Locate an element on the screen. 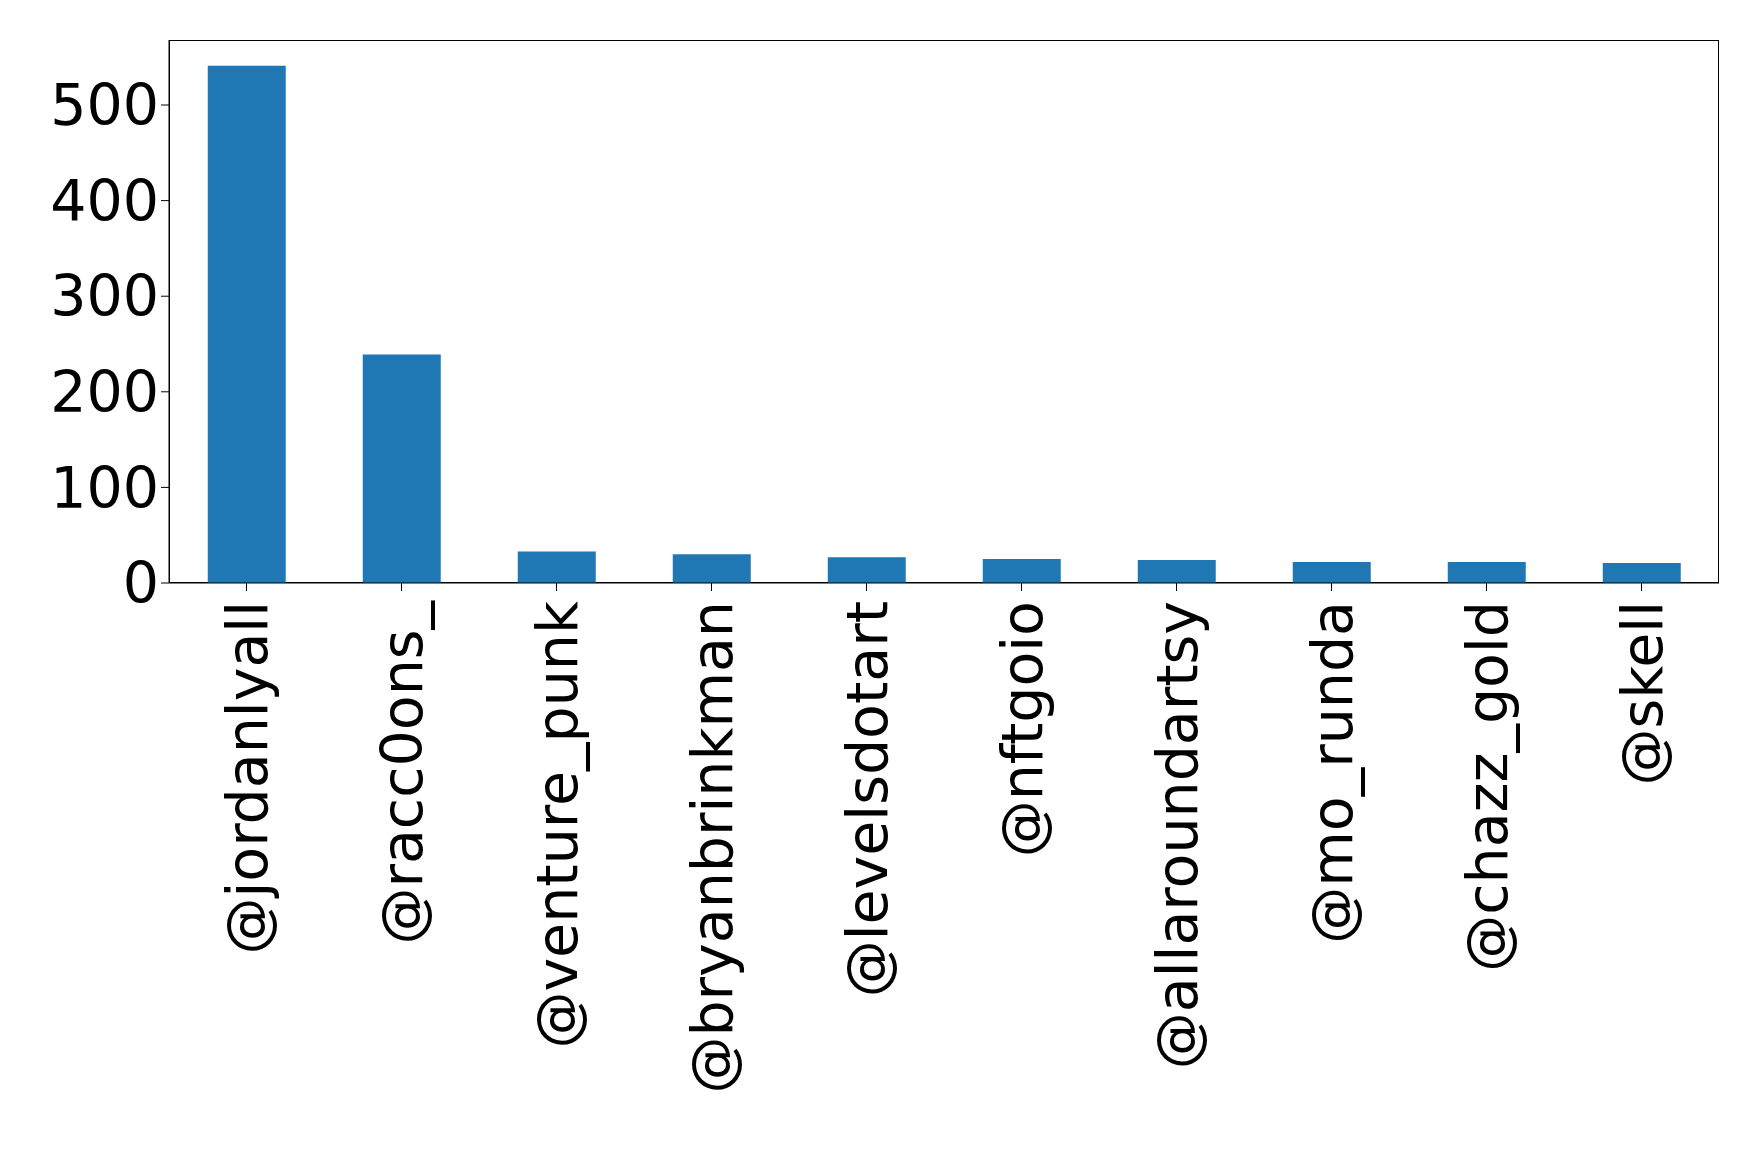  y-tick-label: 500 is located at coordinates (104, 105).